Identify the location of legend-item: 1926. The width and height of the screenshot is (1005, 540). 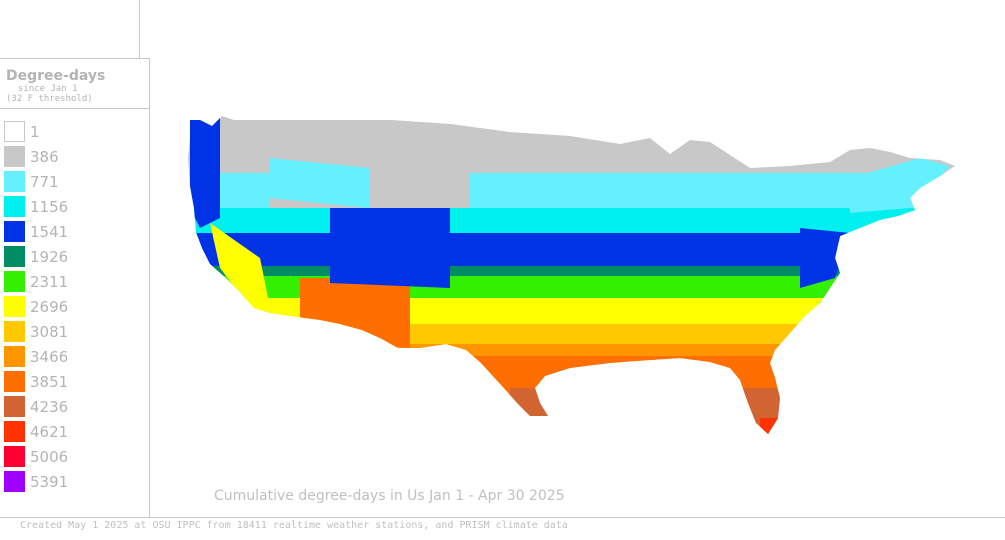
(74, 257).